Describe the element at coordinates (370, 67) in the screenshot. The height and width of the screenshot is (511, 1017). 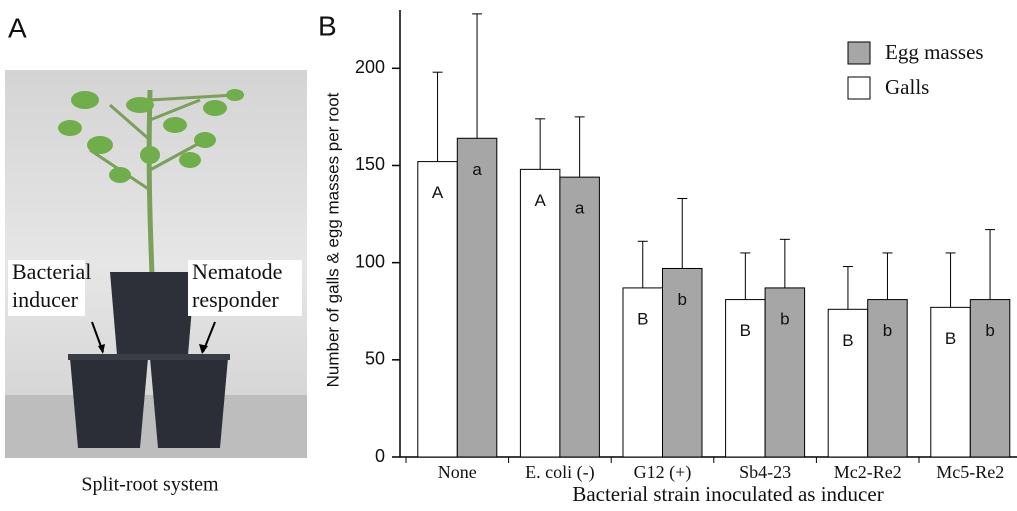
I see `y-tick-label: 200` at that location.